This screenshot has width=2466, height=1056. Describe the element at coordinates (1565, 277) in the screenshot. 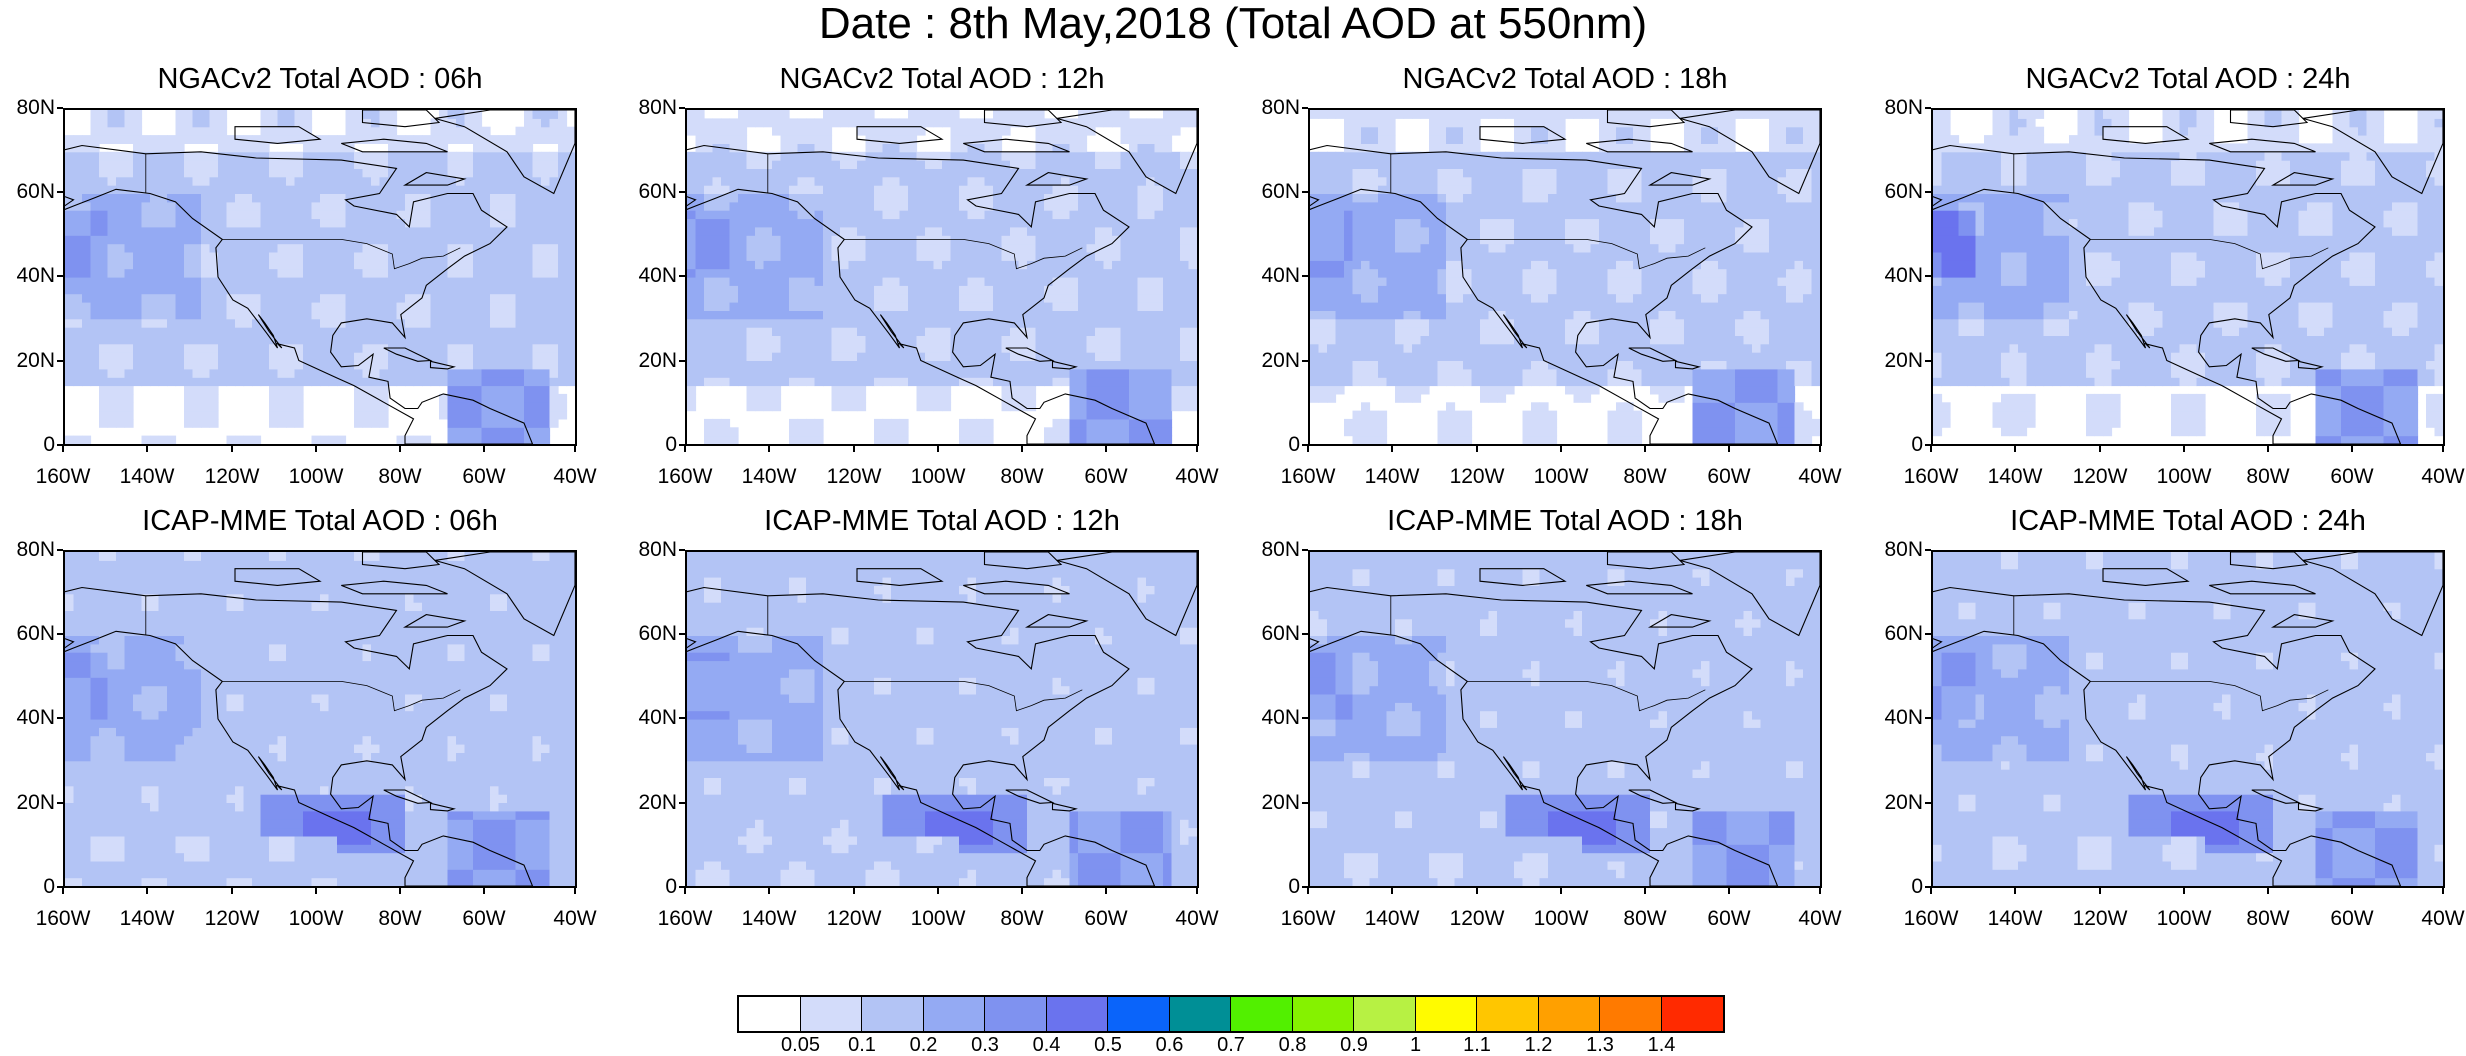

I see `aod-field` at that location.